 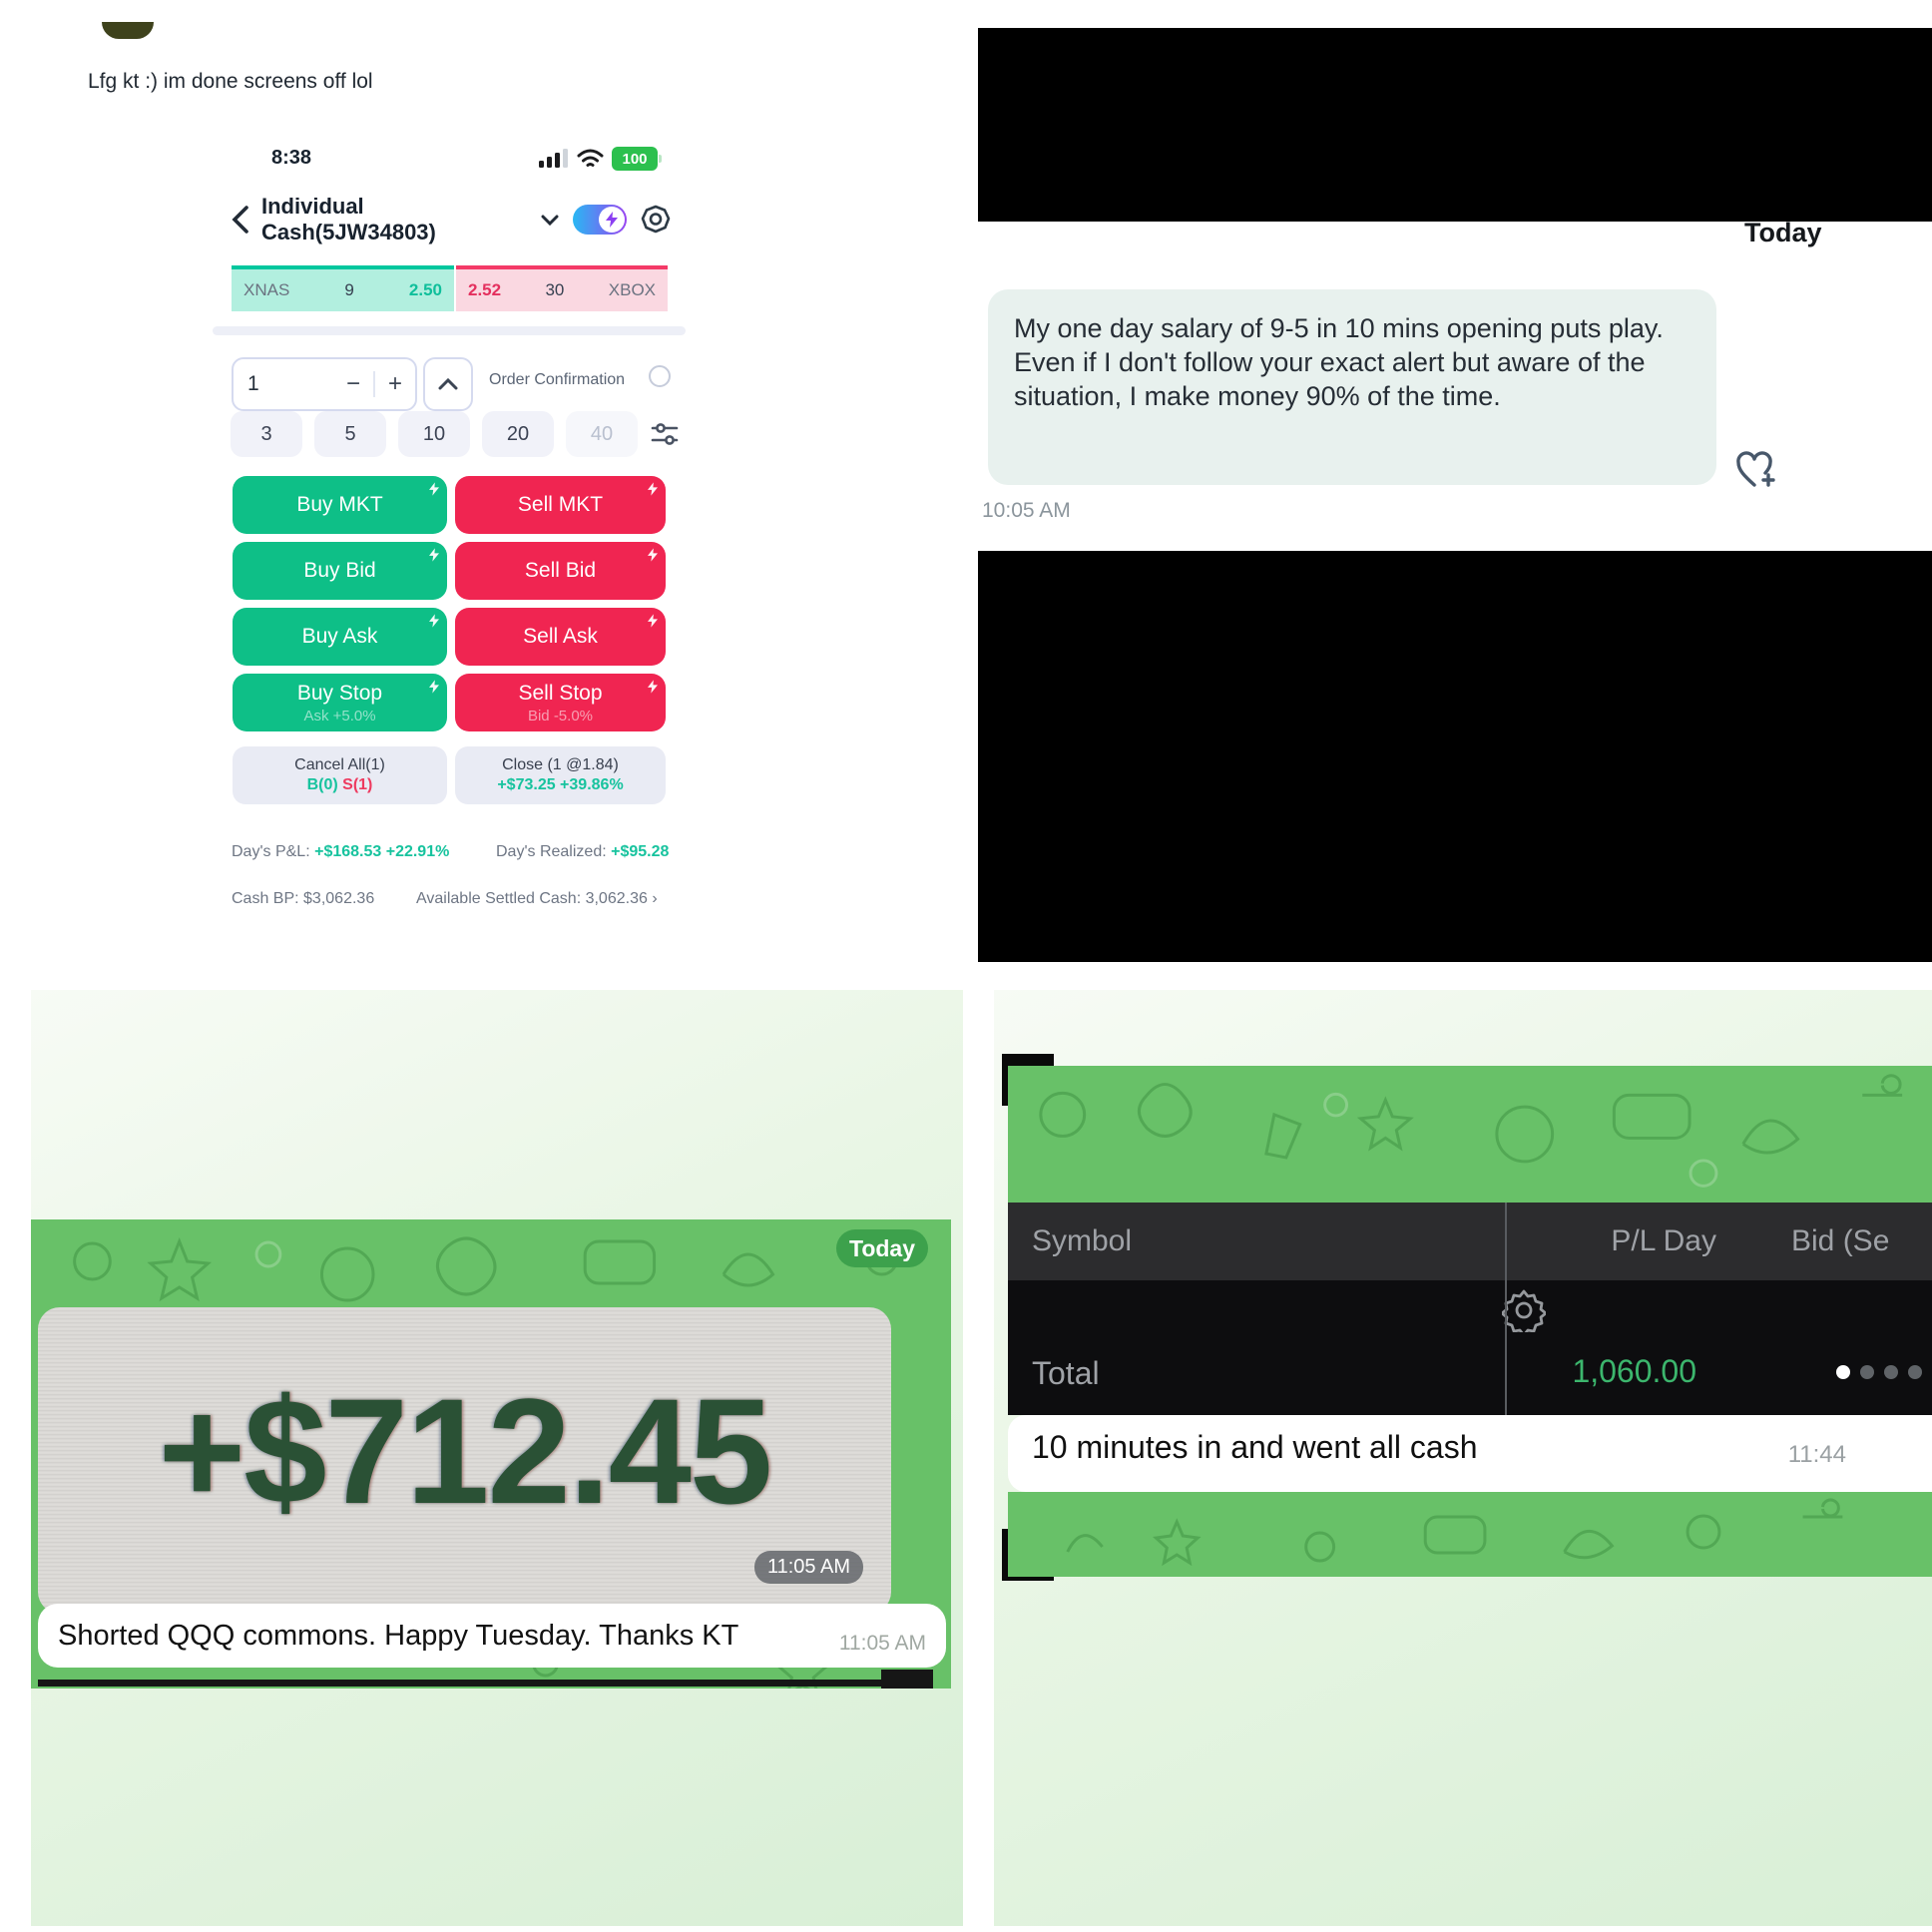 I want to click on date-separator: Today, so click(x=1783, y=232).